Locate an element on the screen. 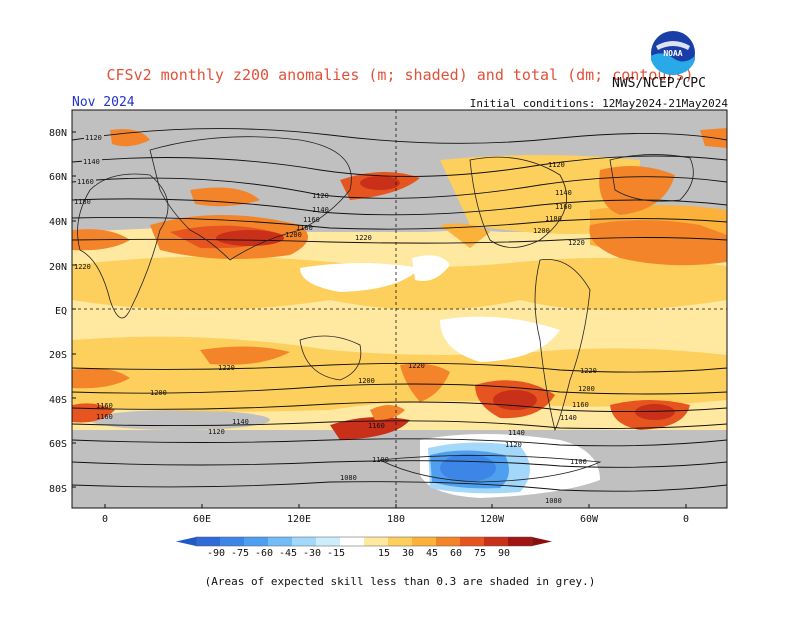 The image size is (800, 618). forecast-month: Nov 2024 is located at coordinates (103, 102).